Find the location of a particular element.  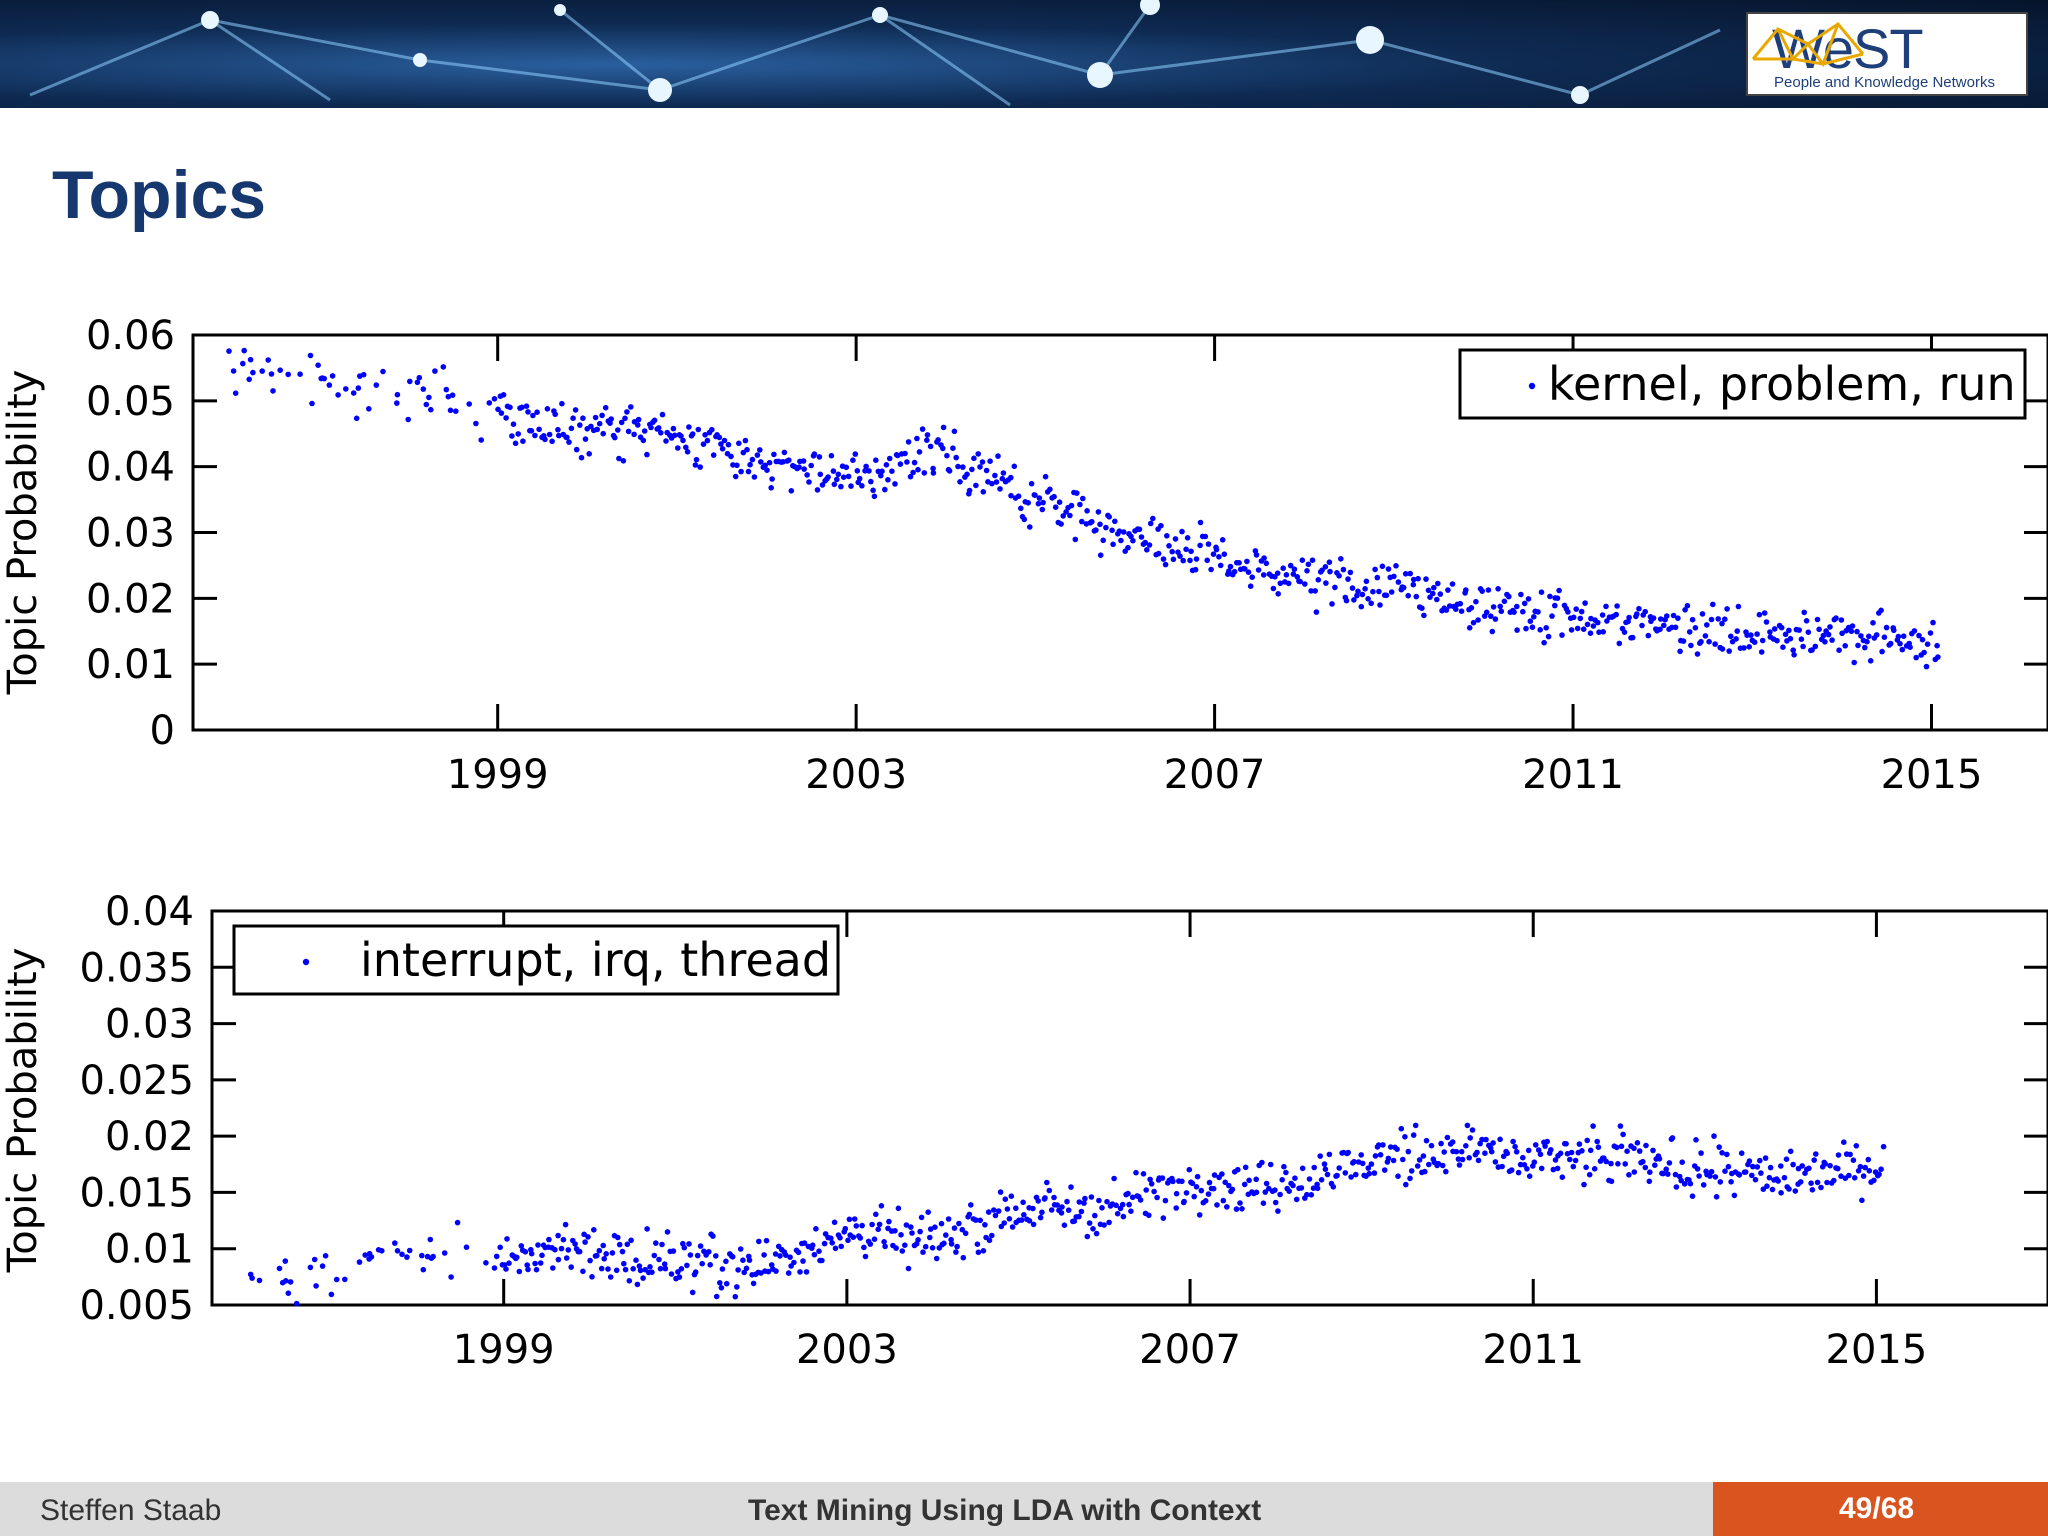

x-tick-label: 2015 is located at coordinates (1932, 775).